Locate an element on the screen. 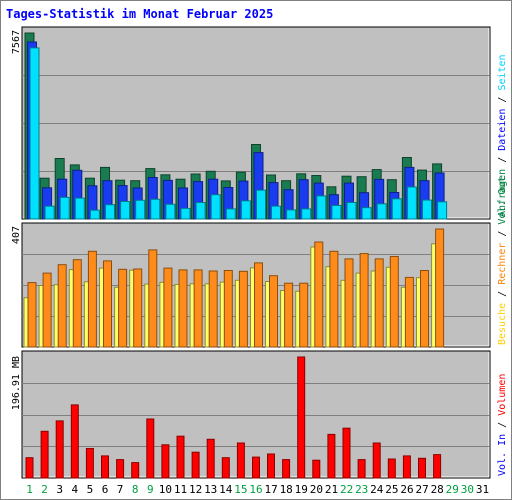 The image size is (512, 500). legend-requests-files-pages: Anfragen / Dateien / Seiten is located at coordinates (502, 135).